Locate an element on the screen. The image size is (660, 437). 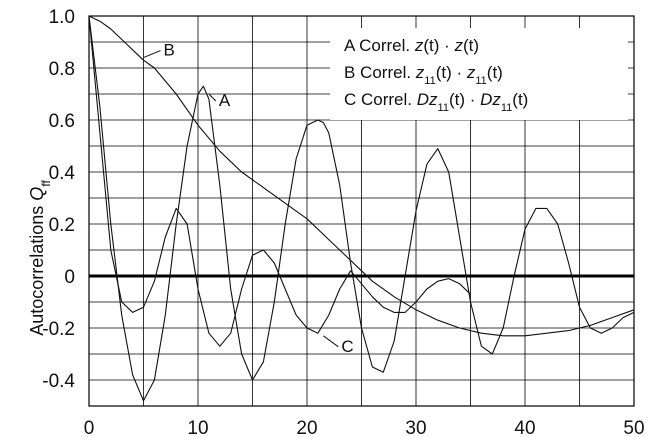
y-tick-label: 0.4 is located at coordinates (62, 173).